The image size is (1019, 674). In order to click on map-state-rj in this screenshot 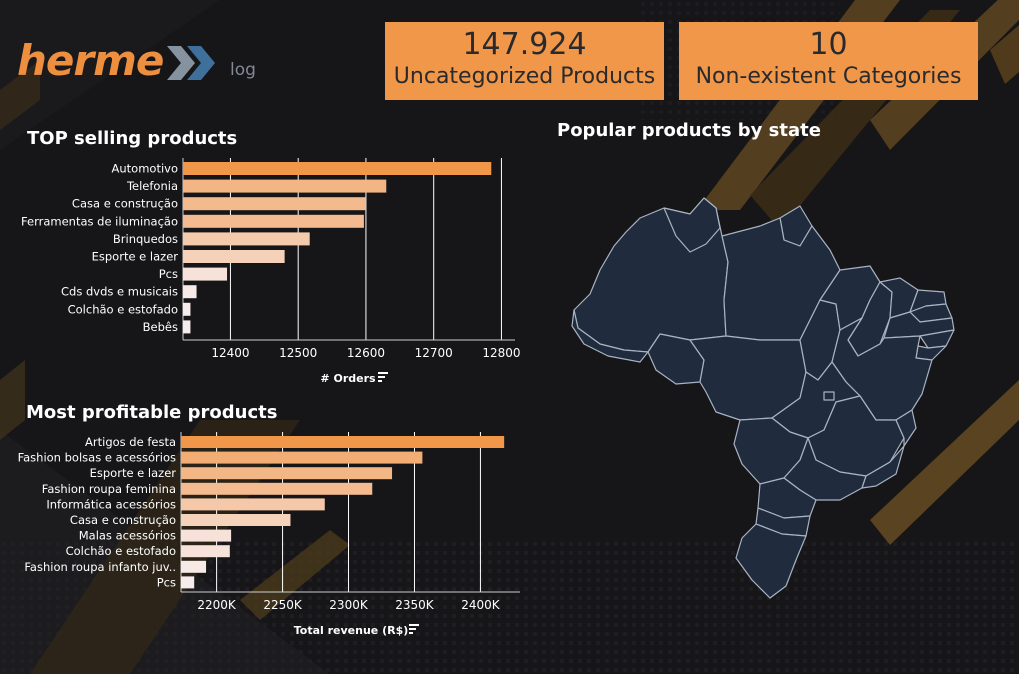, I will do `click(883, 467)`.